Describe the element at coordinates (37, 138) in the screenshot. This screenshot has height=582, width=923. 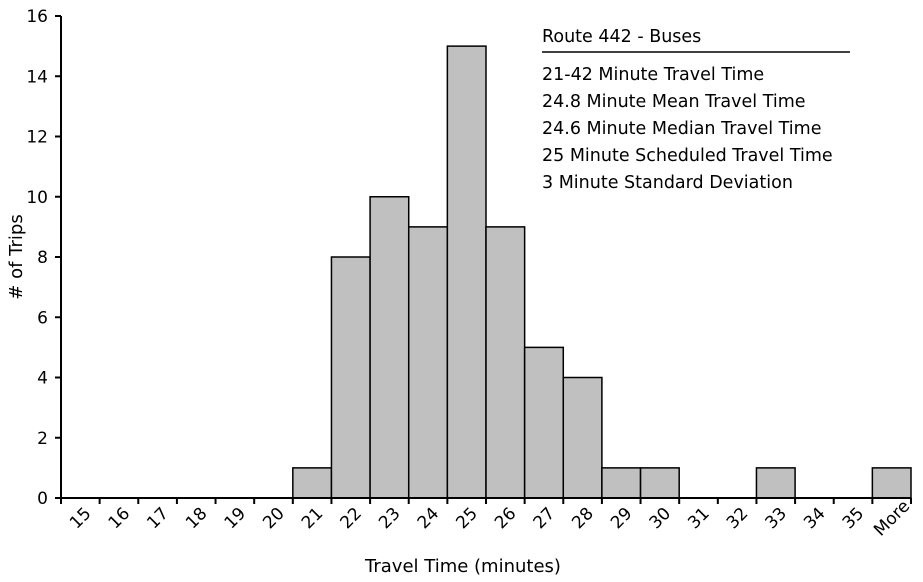
I see `y-tick-label: 12` at that location.